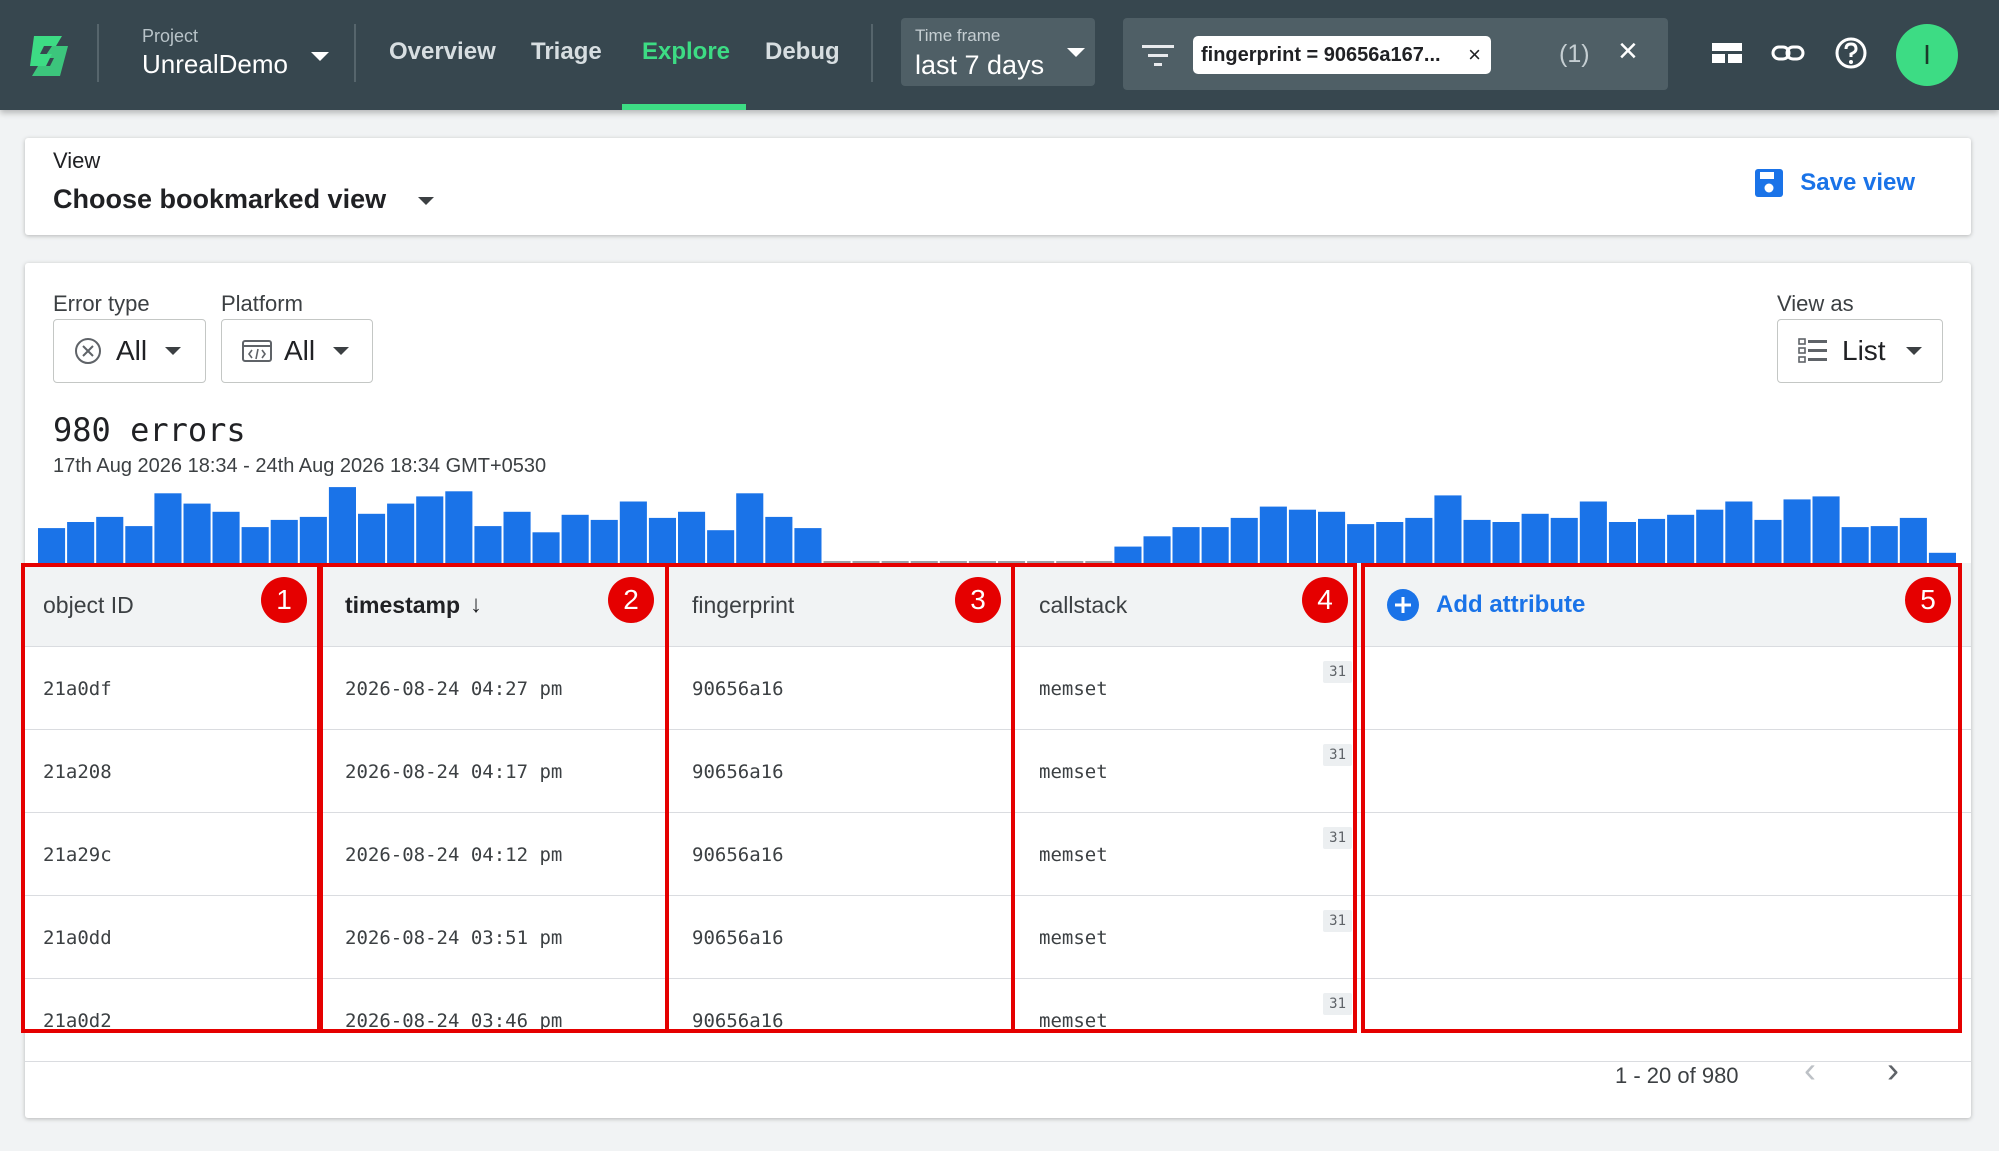 This screenshot has width=1999, height=1151. Describe the element at coordinates (1927, 55) in the screenshot. I see `avatar: I` at that location.